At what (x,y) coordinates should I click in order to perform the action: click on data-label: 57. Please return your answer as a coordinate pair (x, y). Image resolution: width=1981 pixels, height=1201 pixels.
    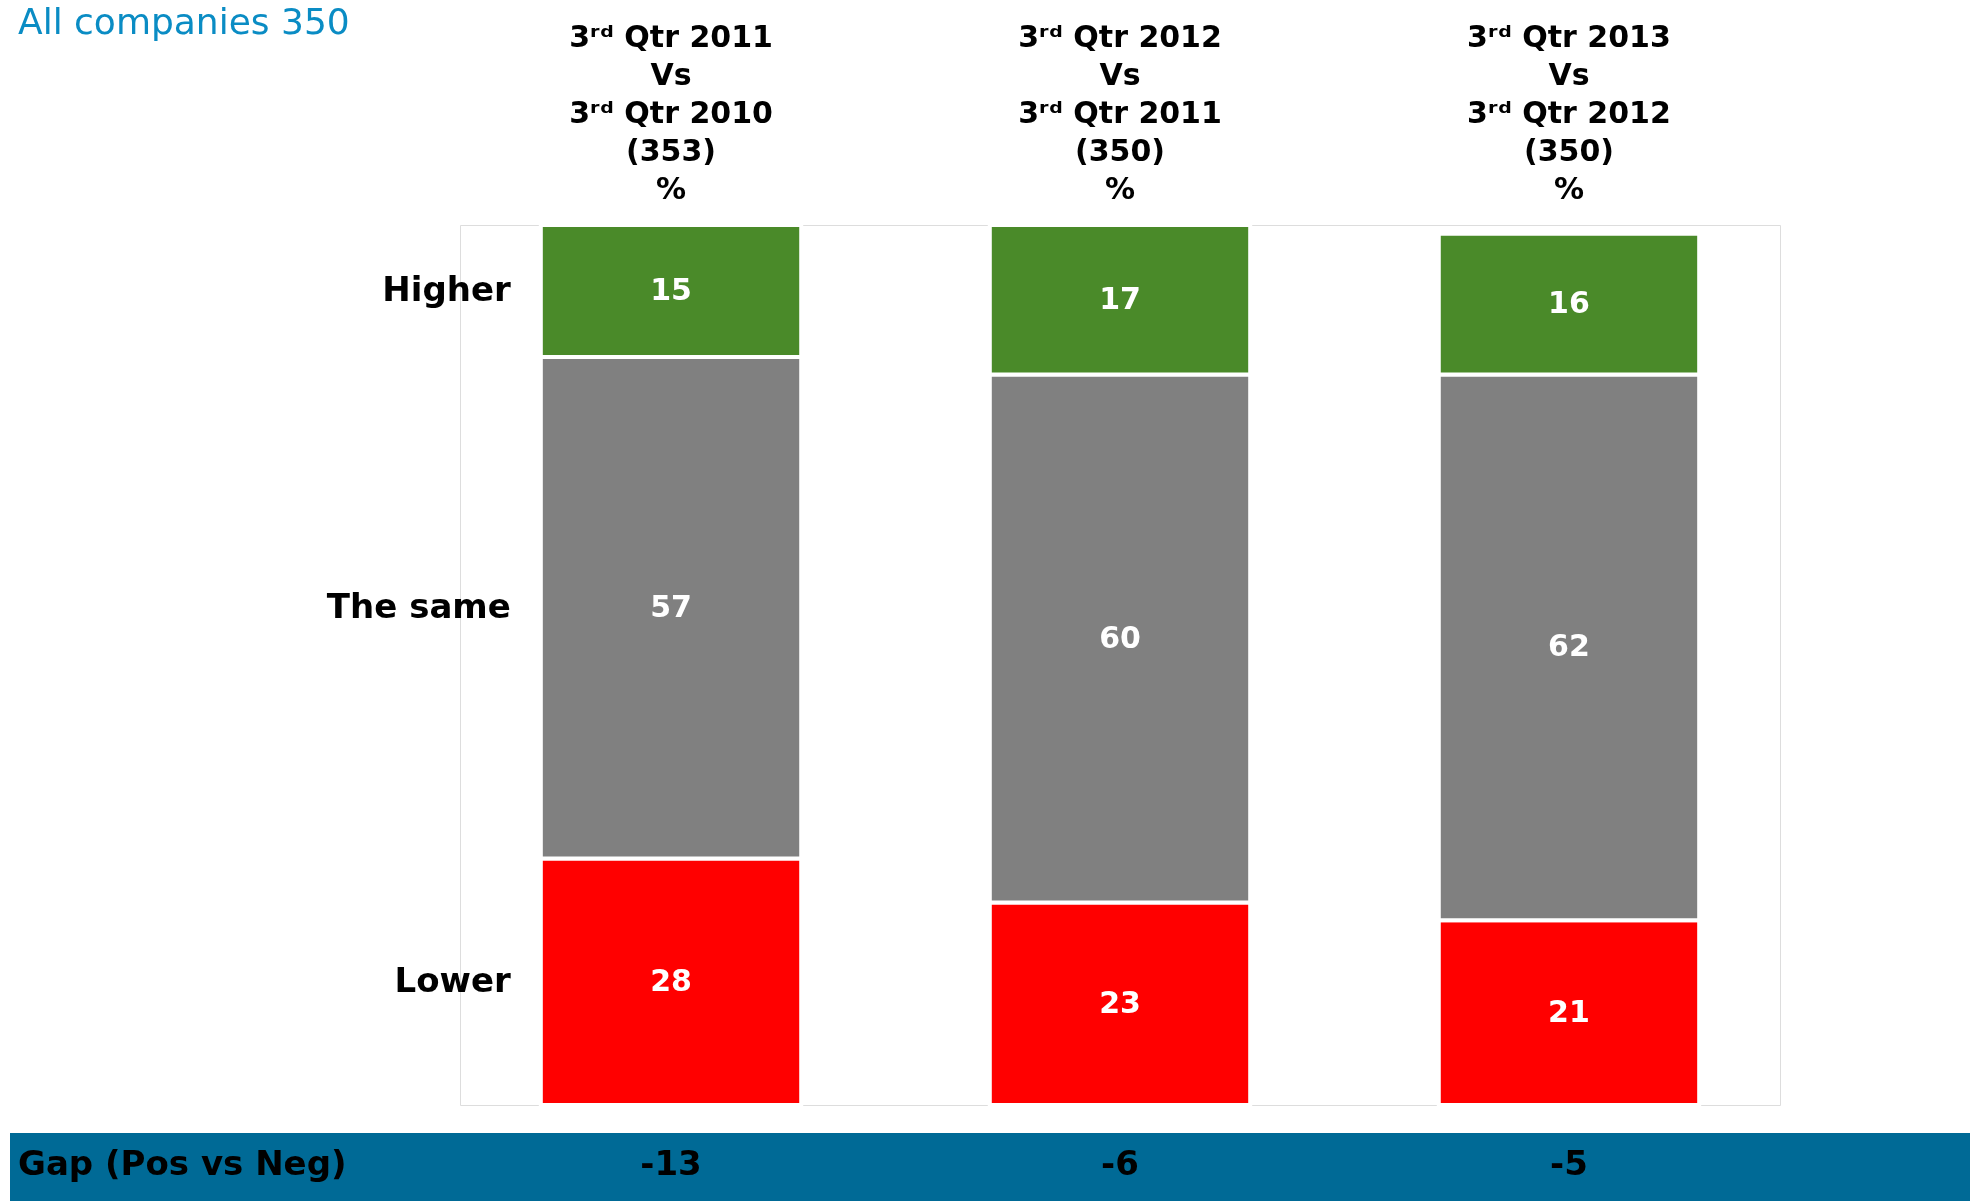
    Looking at the image, I should click on (671, 606).